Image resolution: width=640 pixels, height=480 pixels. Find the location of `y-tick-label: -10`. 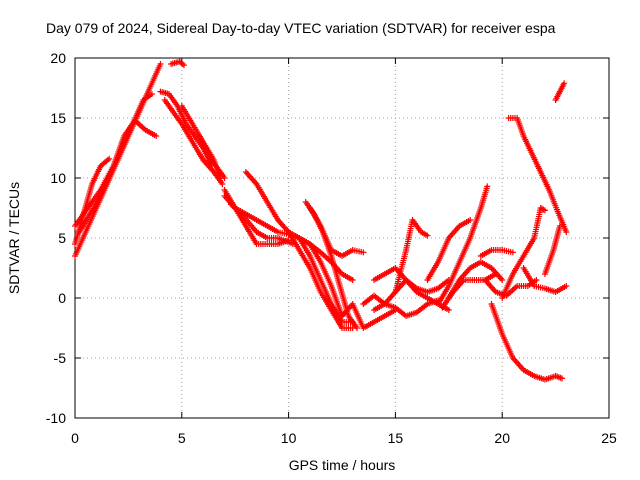

y-tick-label: -10 is located at coordinates (56, 418).